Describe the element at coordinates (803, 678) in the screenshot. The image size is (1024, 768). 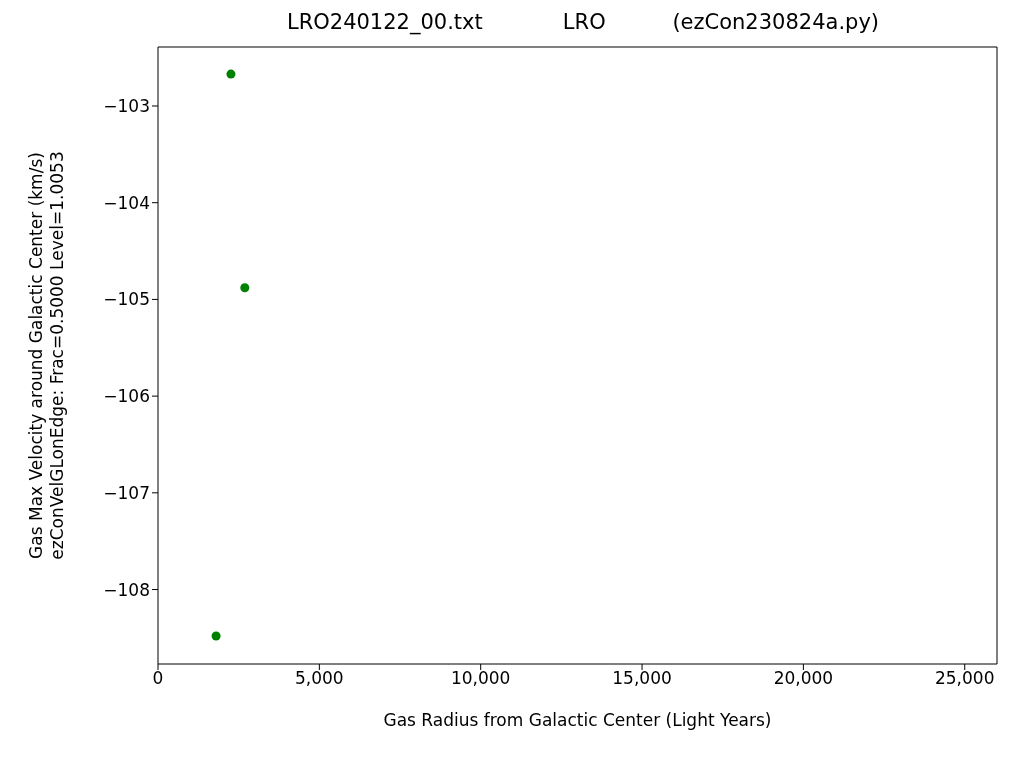
I see `x-tick-label: 20,000` at that location.